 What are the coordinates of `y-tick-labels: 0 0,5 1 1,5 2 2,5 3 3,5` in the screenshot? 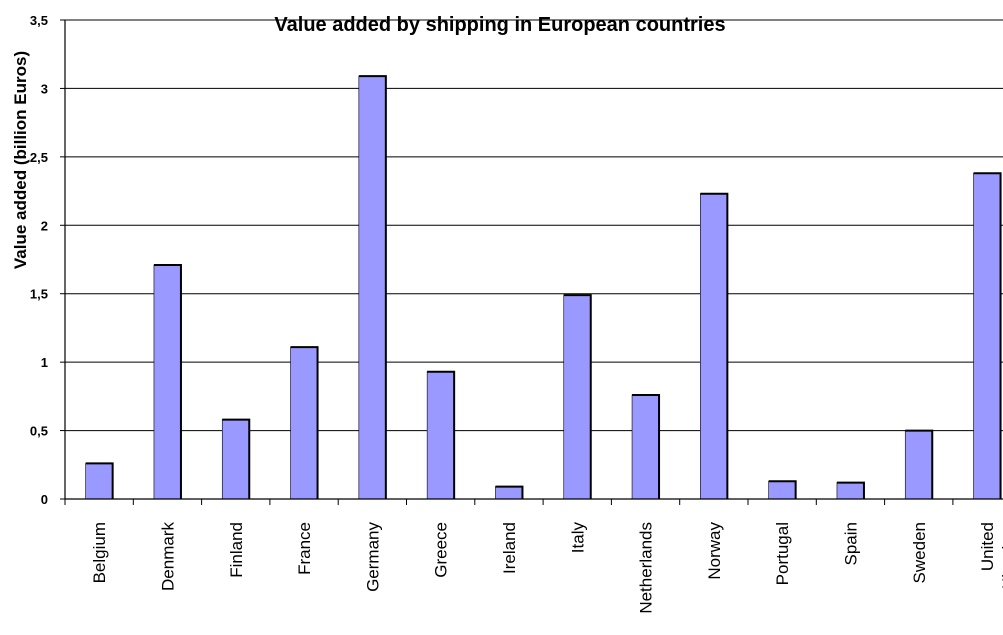 It's located at (39, 260).